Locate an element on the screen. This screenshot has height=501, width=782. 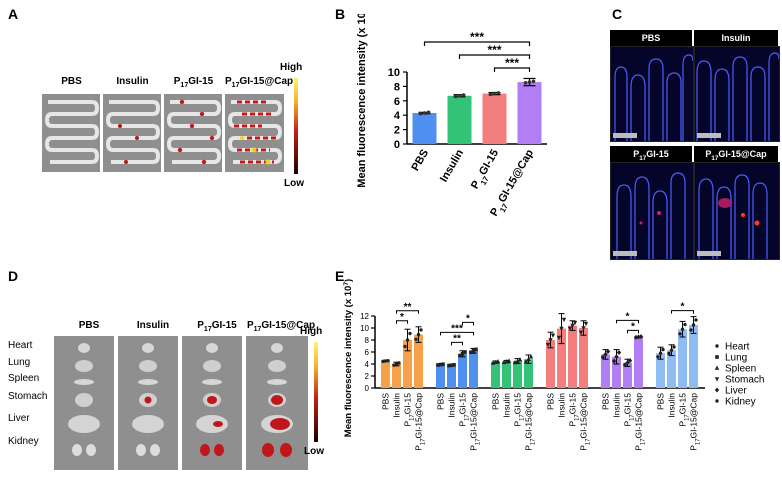
panel-label-d: D is located at coordinates (13, 276).